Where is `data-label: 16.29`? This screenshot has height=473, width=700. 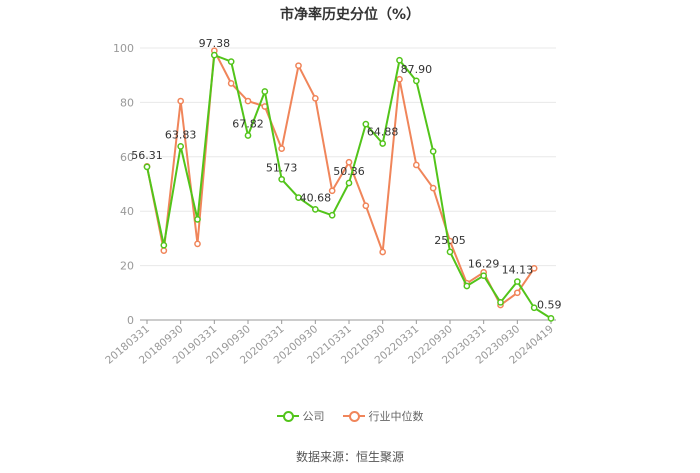 data-label: 16.29 is located at coordinates (484, 264).